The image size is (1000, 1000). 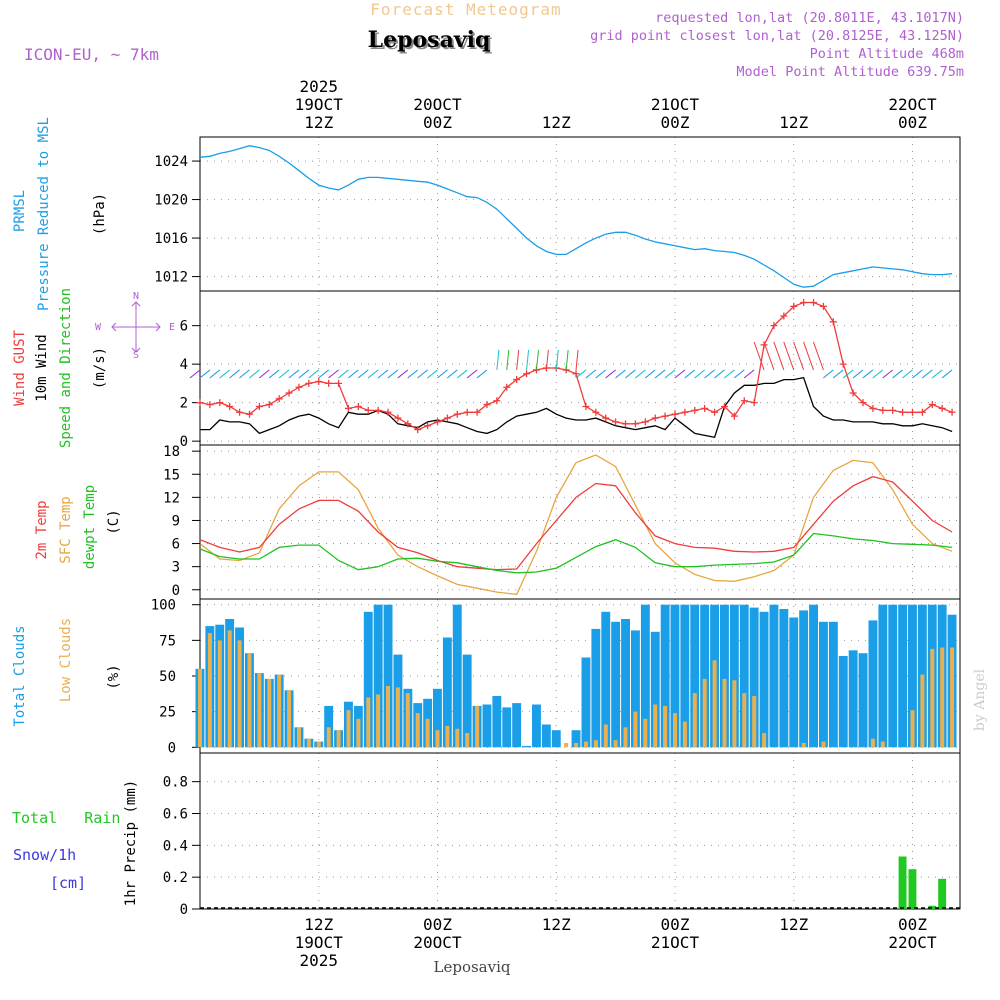 I want to click on pressure-ylabel: (hPa), so click(x=100, y=214).